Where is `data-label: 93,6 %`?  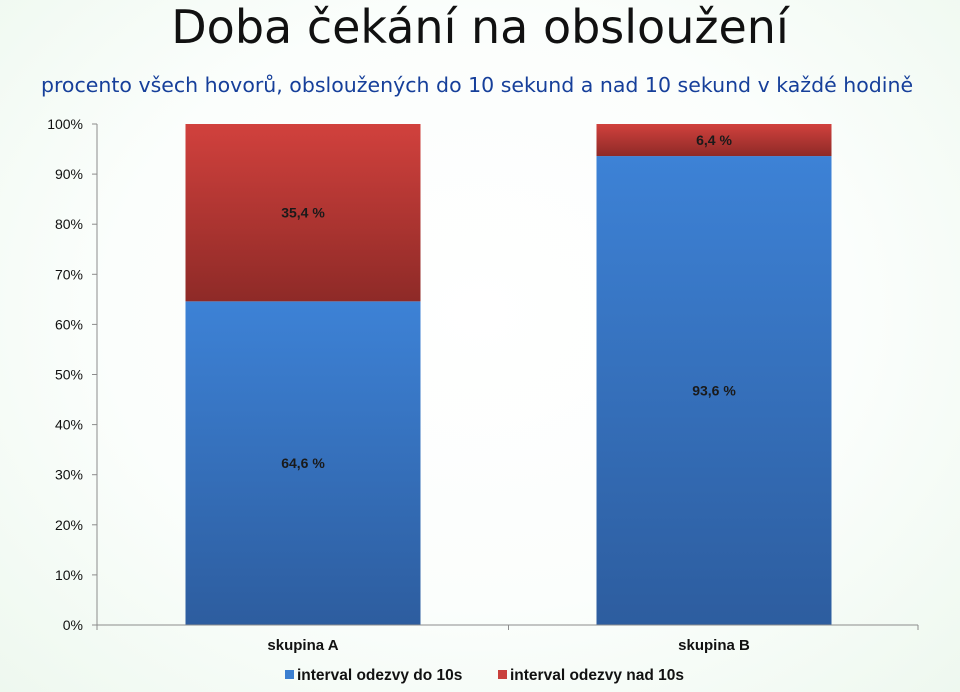 data-label: 93,6 % is located at coordinates (714, 391).